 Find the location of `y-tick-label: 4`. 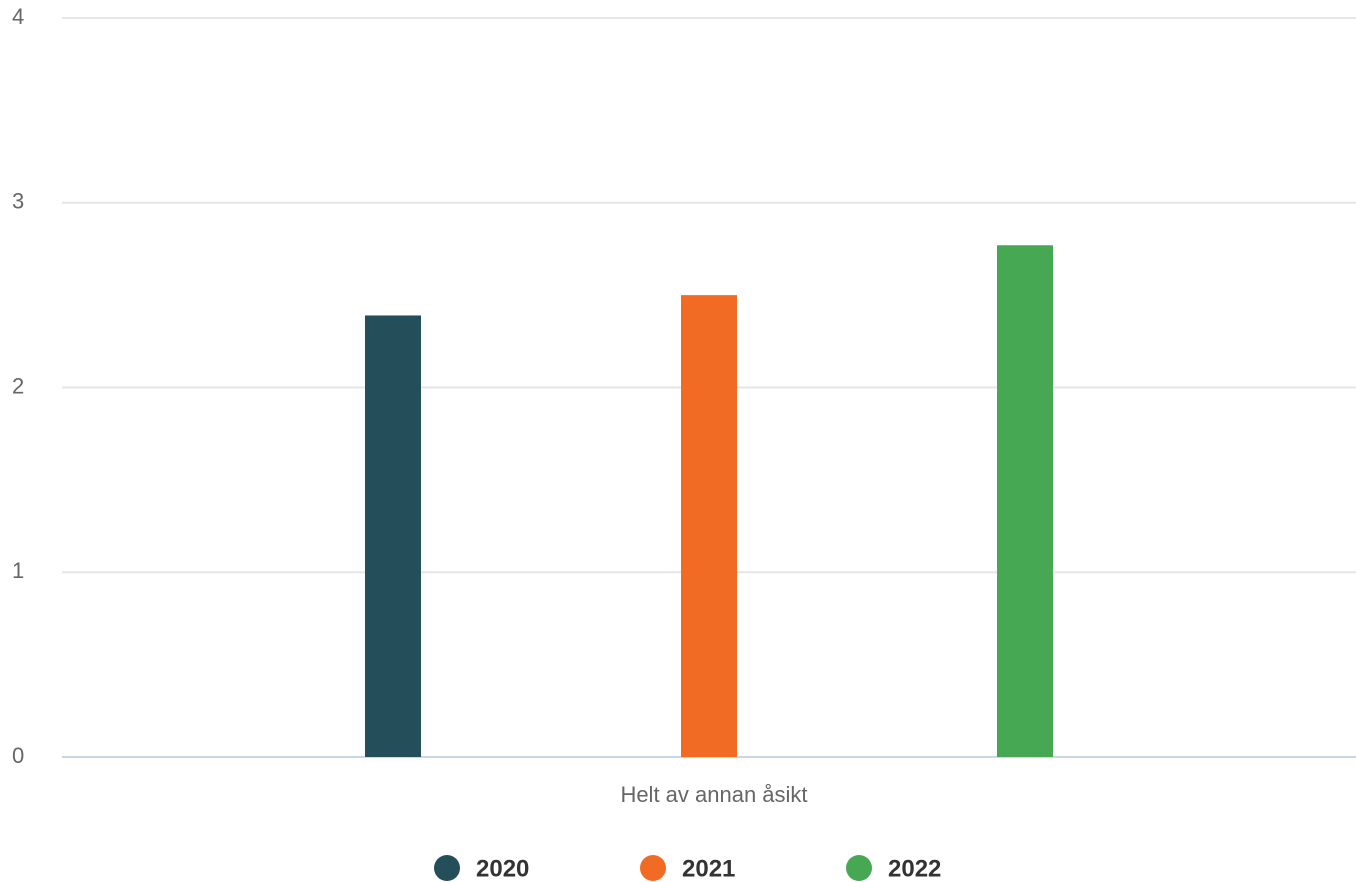

y-tick-label: 4 is located at coordinates (18, 16).